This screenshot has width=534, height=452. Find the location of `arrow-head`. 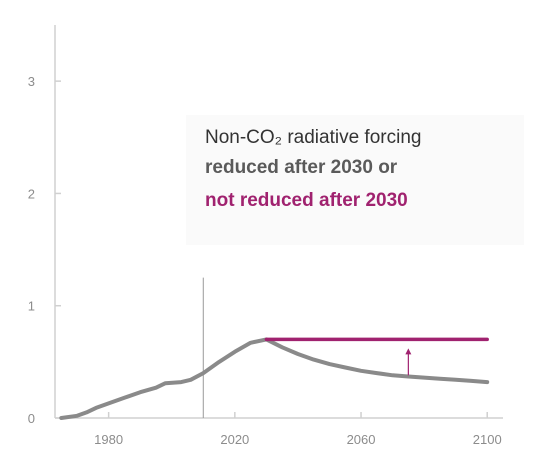

arrow-head is located at coordinates (408, 351).